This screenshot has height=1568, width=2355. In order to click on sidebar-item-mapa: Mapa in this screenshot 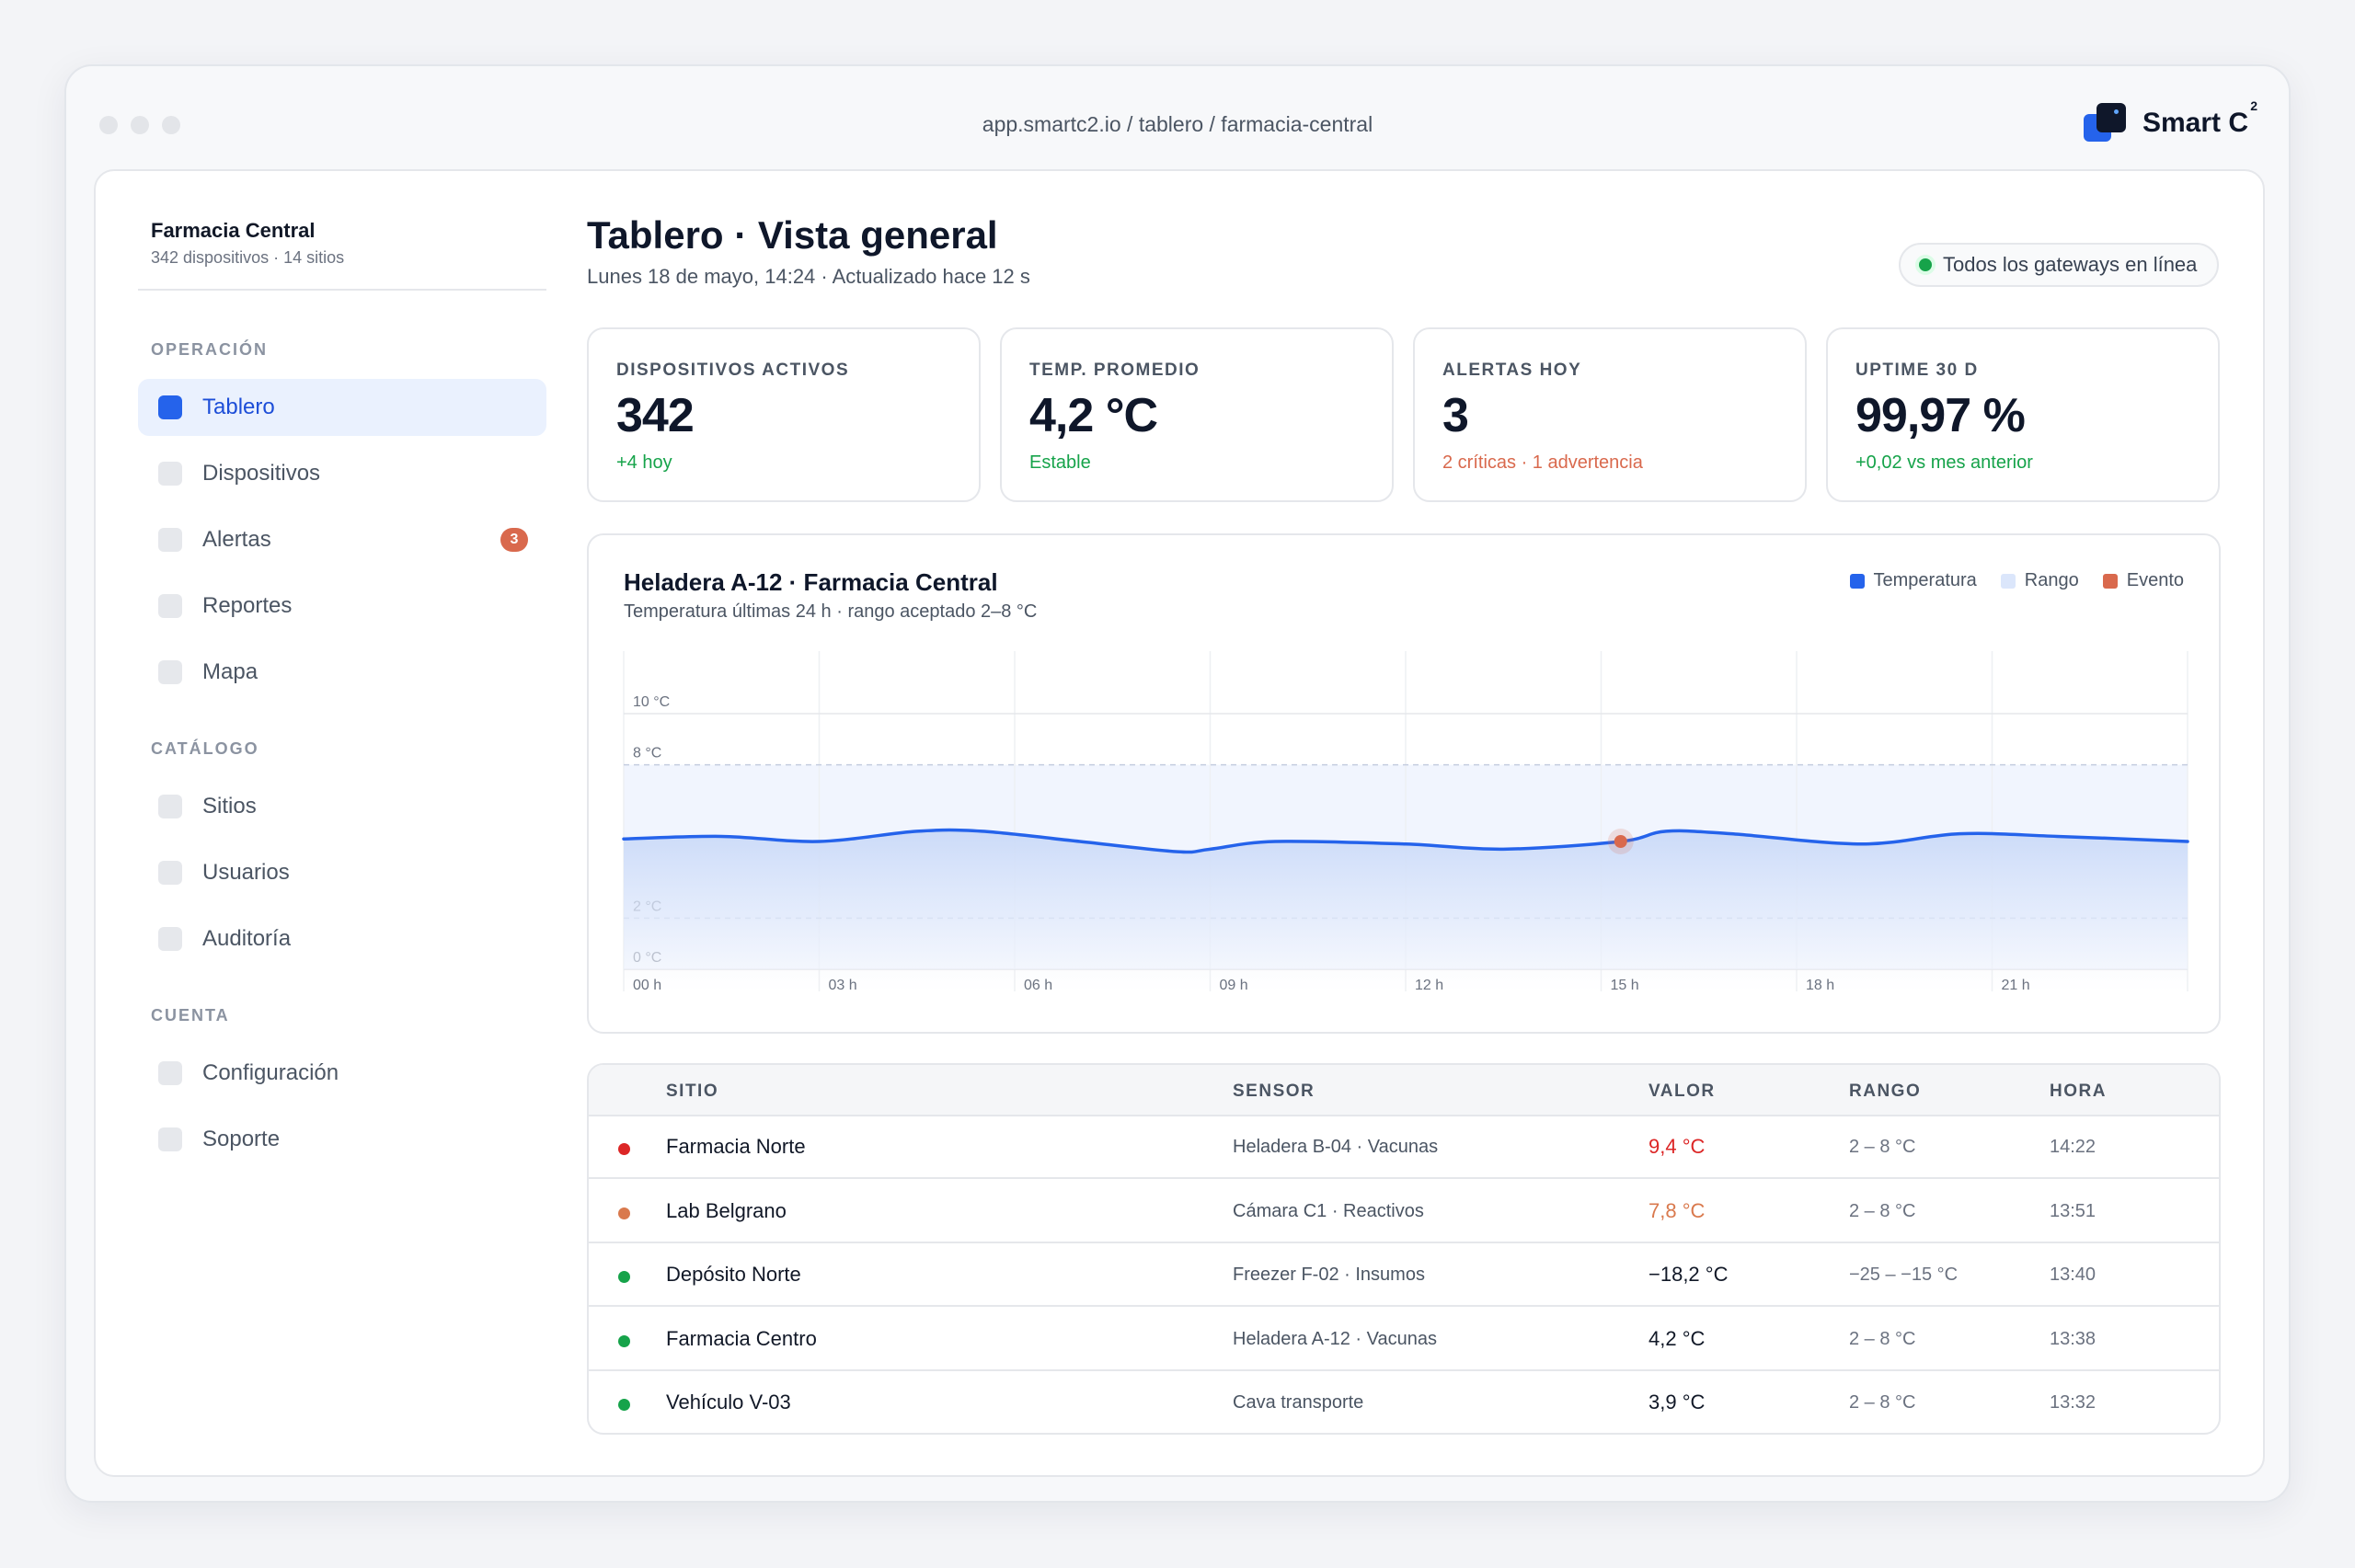, I will do `click(342, 672)`.